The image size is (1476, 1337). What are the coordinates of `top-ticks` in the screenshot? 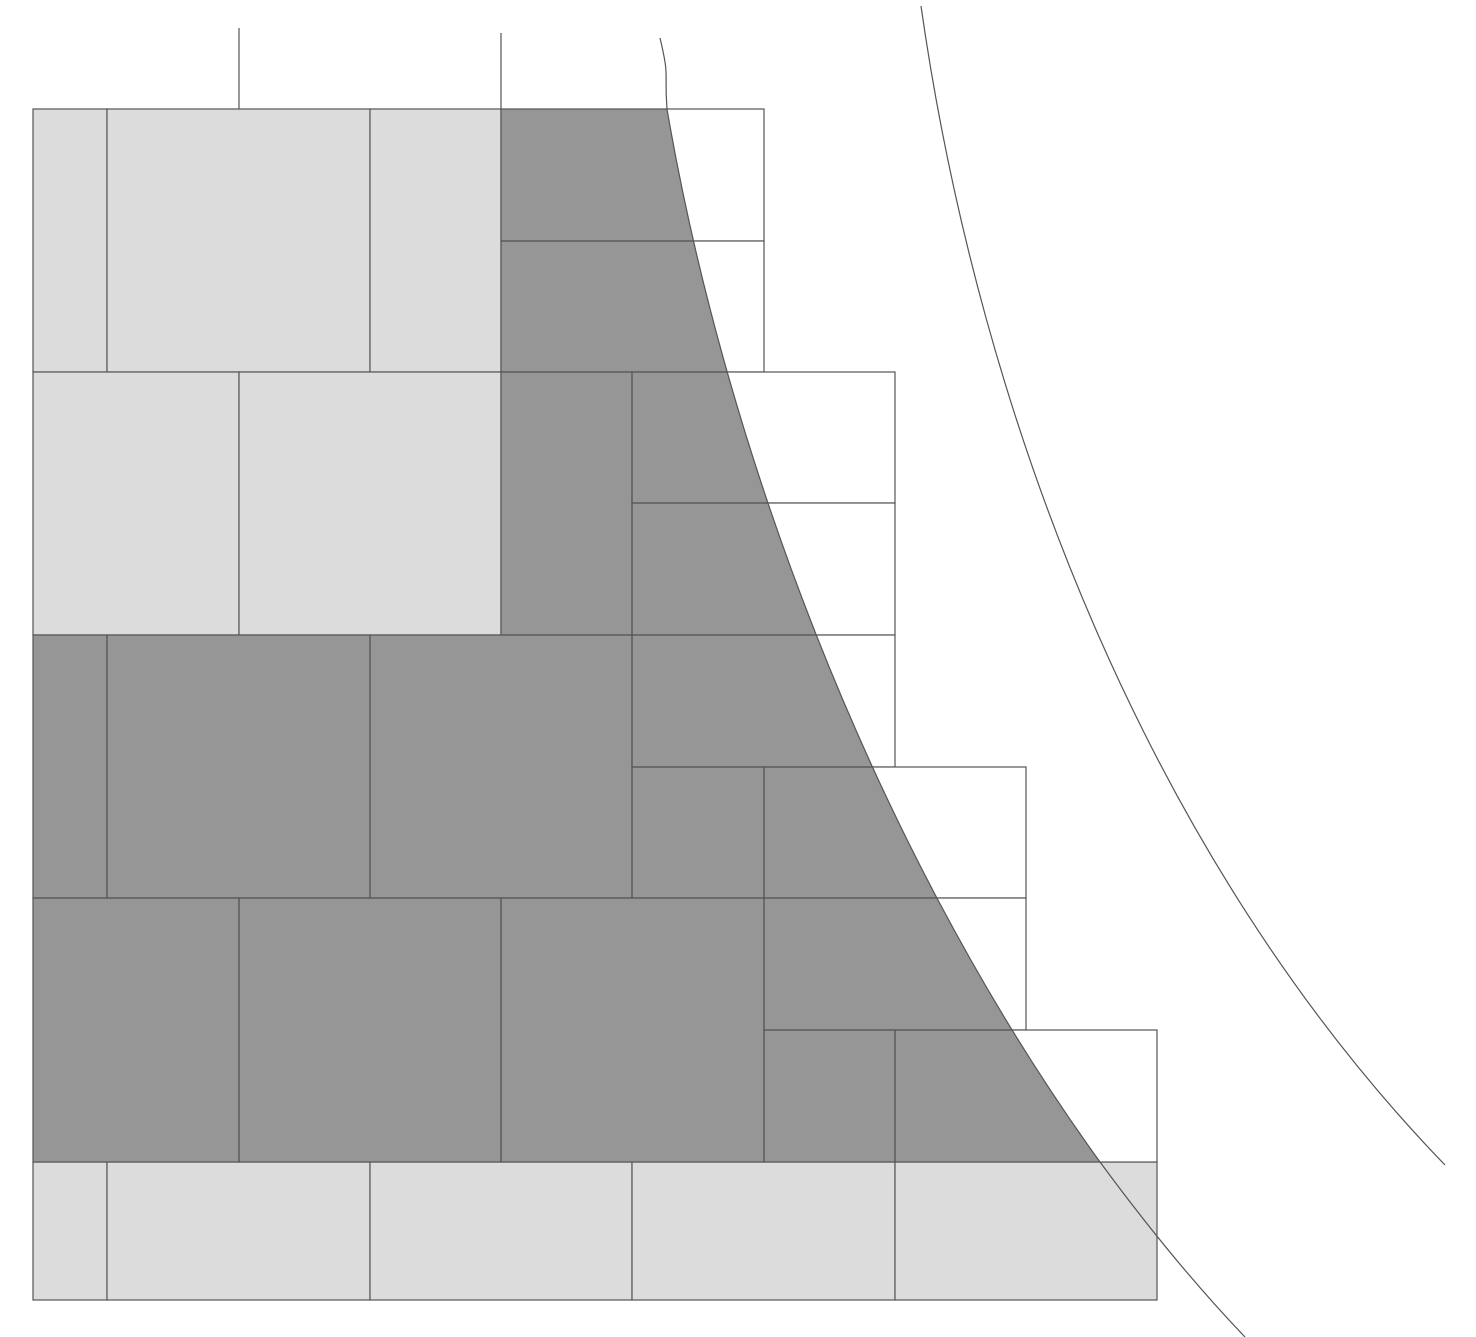 It's located at (370, 68).